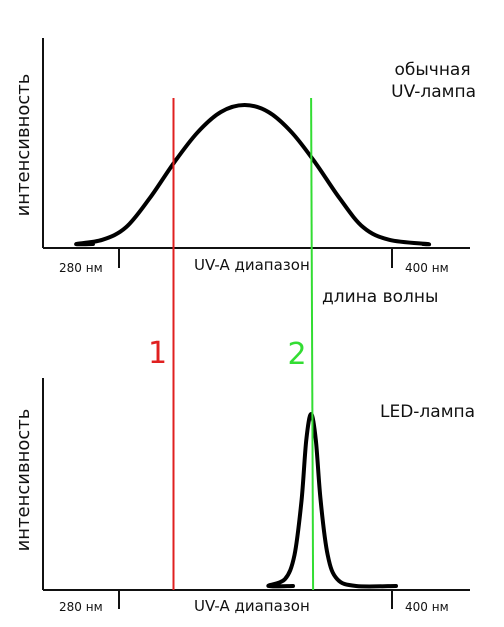 This screenshot has height=627, width=504. Describe the element at coordinates (427, 412) in the screenshot. I see `bottom-lamp-title: LED-лампа` at that location.